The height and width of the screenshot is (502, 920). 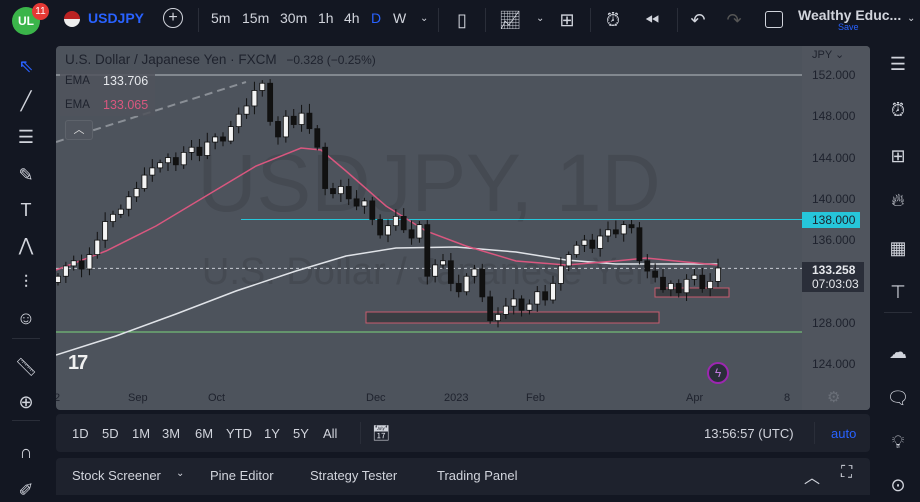 What do you see at coordinates (79, 130) in the screenshot?
I see `collapse-legend-button: ︿` at bounding box center [79, 130].